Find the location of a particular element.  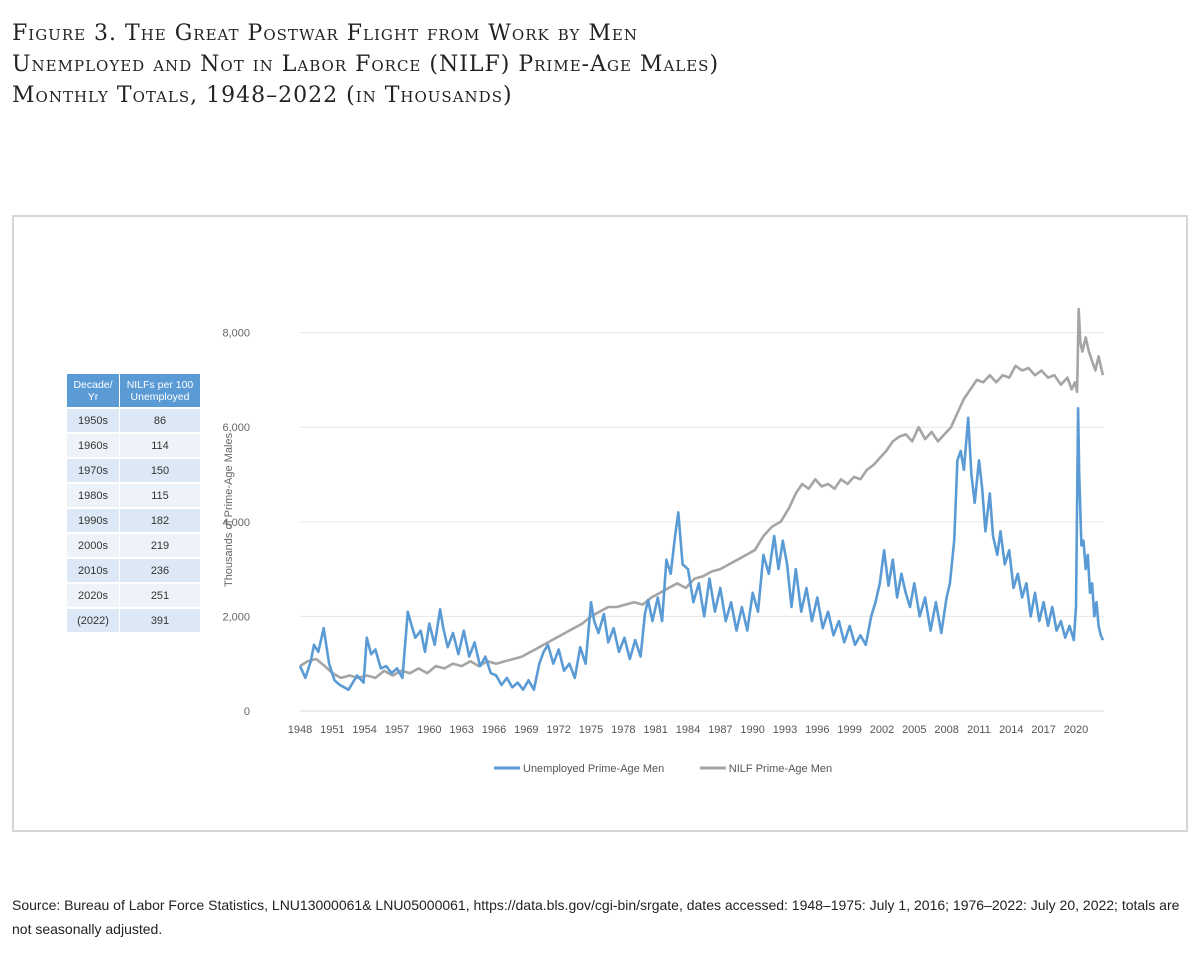

x-tick-label: 1969 is located at coordinates (526, 730).